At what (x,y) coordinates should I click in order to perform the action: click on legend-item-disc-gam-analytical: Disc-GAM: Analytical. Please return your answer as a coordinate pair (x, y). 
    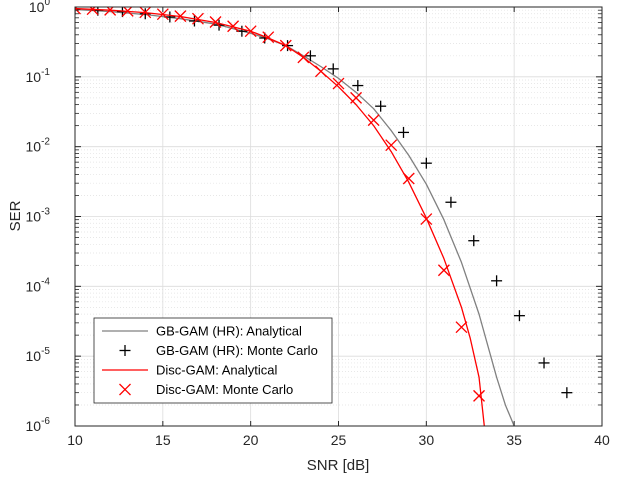
    Looking at the image, I should click on (189, 370).